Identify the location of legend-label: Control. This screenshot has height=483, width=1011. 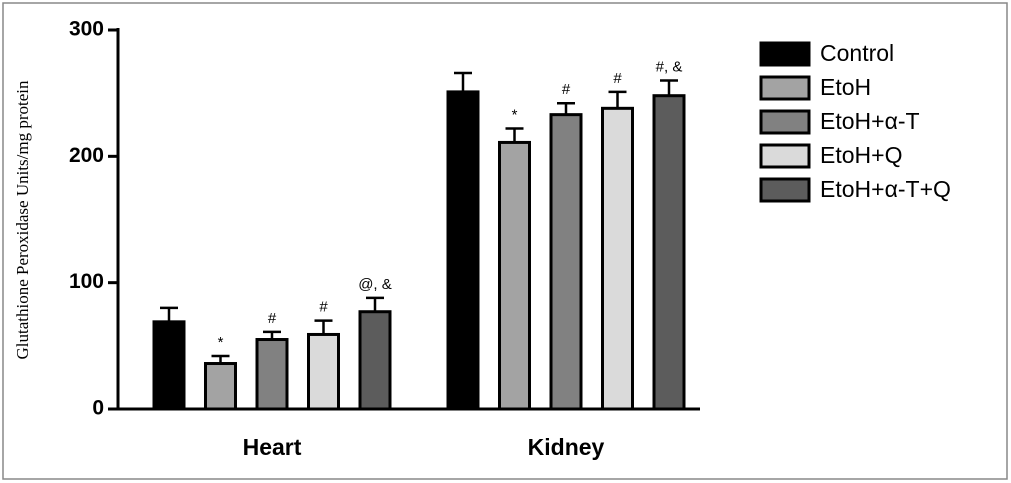
(857, 53).